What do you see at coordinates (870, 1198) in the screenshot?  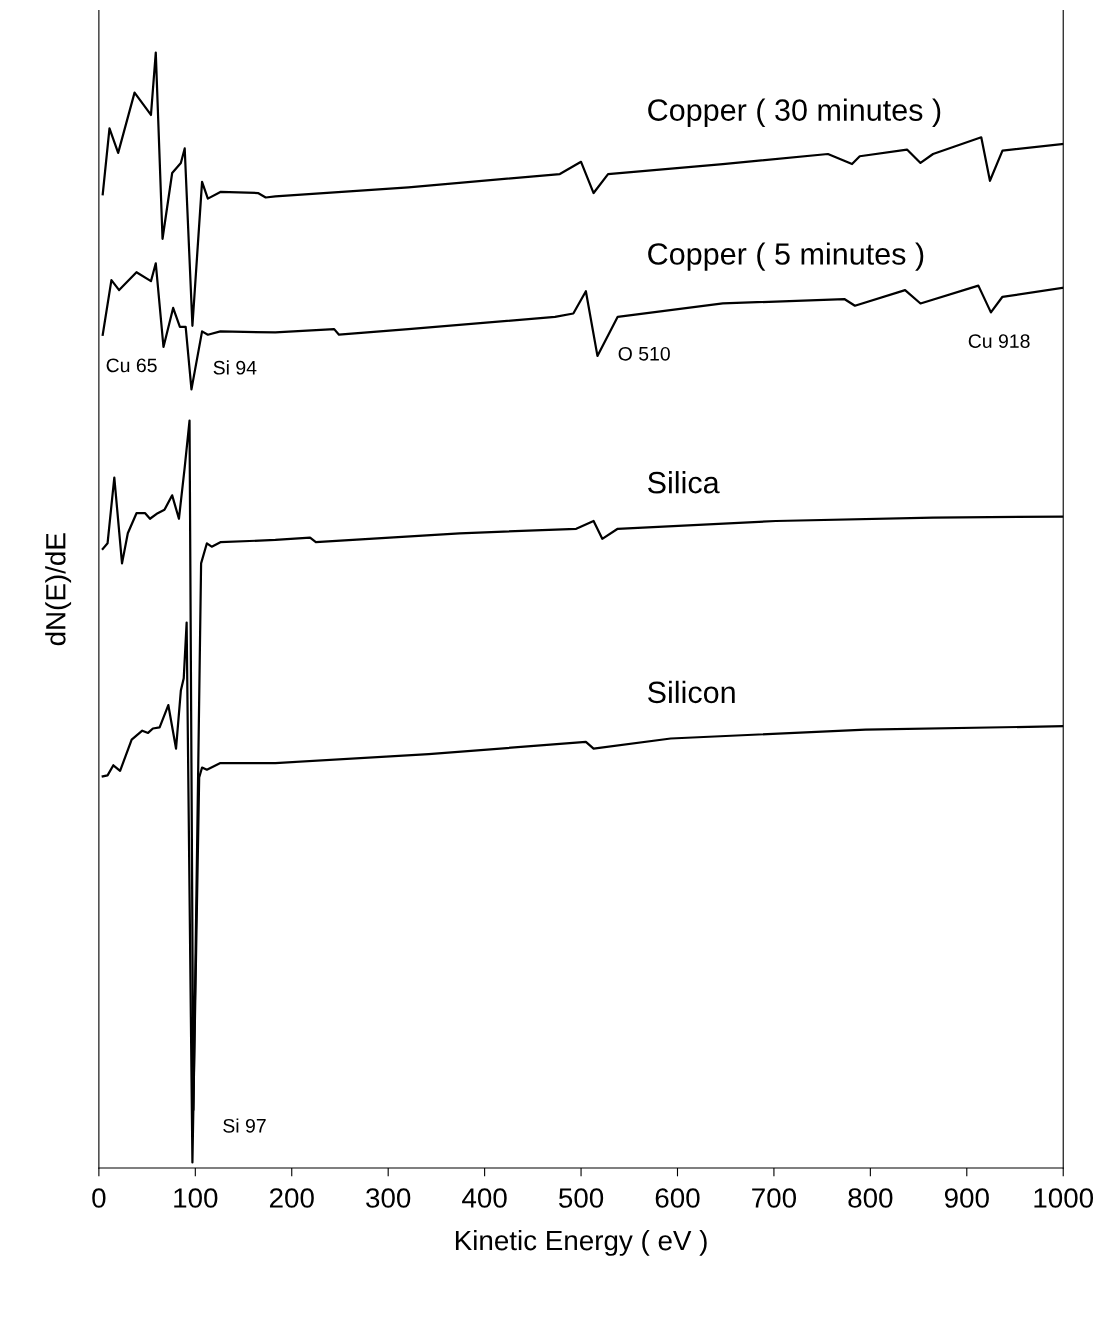 I see `x-tick-label: 800` at bounding box center [870, 1198].